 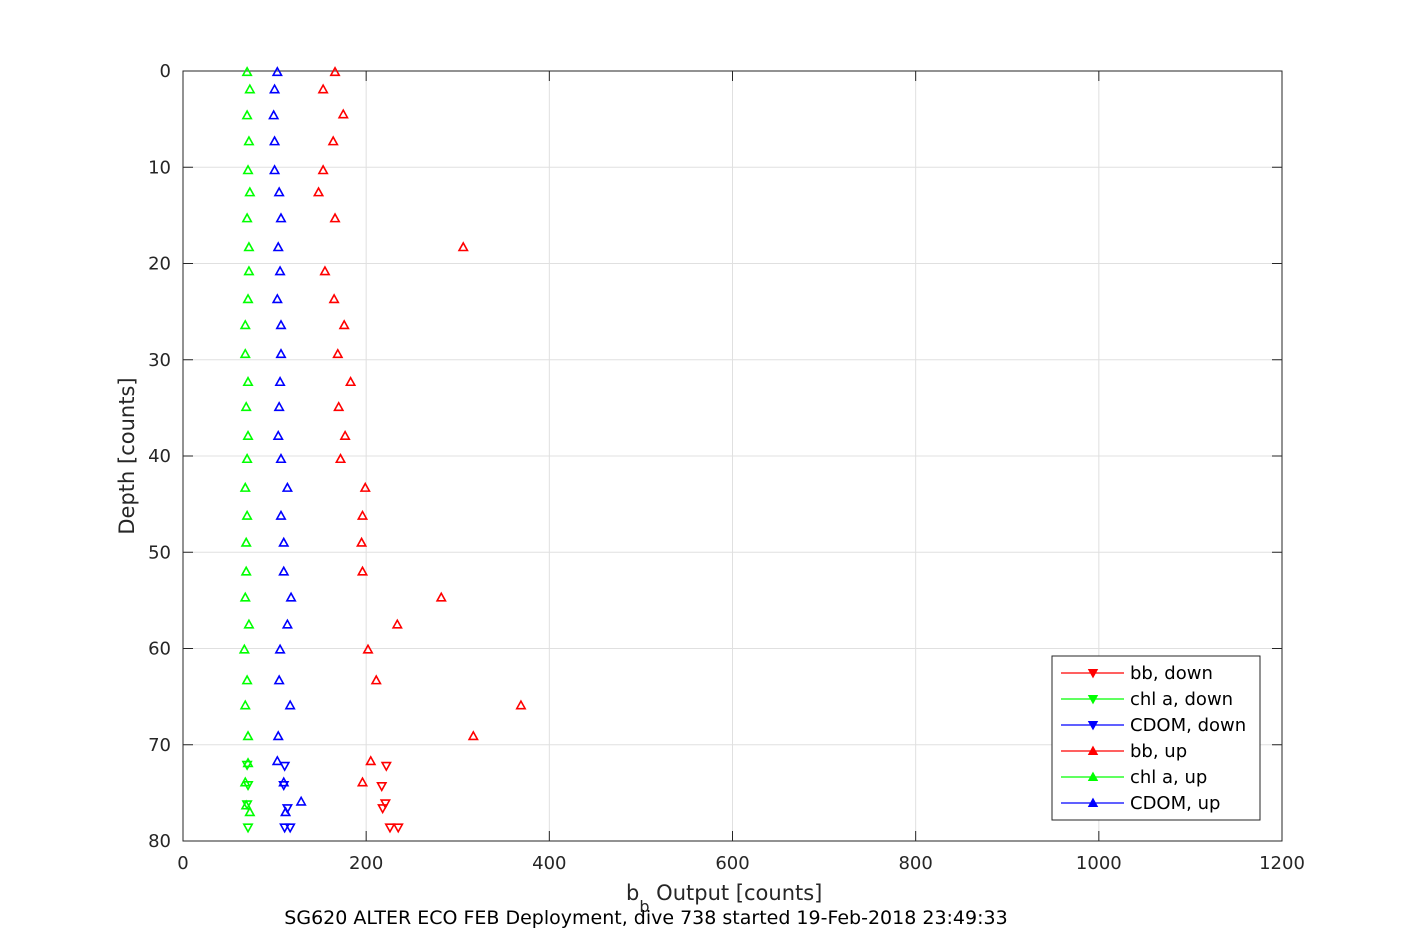 What do you see at coordinates (159, 456) in the screenshot?
I see `y-tick-label: 40` at bounding box center [159, 456].